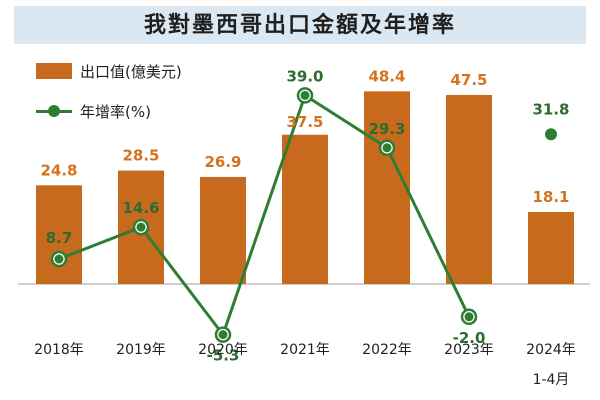  I want to click on x-tick-label-5: 2023年, so click(469, 350).